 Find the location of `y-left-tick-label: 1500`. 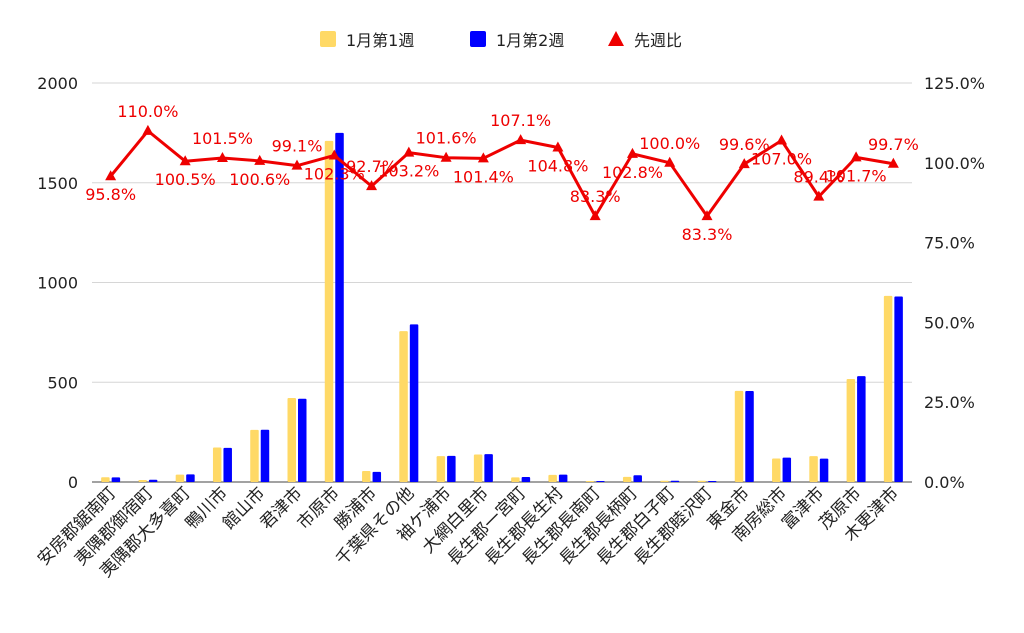

y-left-tick-label: 1500 is located at coordinates (57, 183).